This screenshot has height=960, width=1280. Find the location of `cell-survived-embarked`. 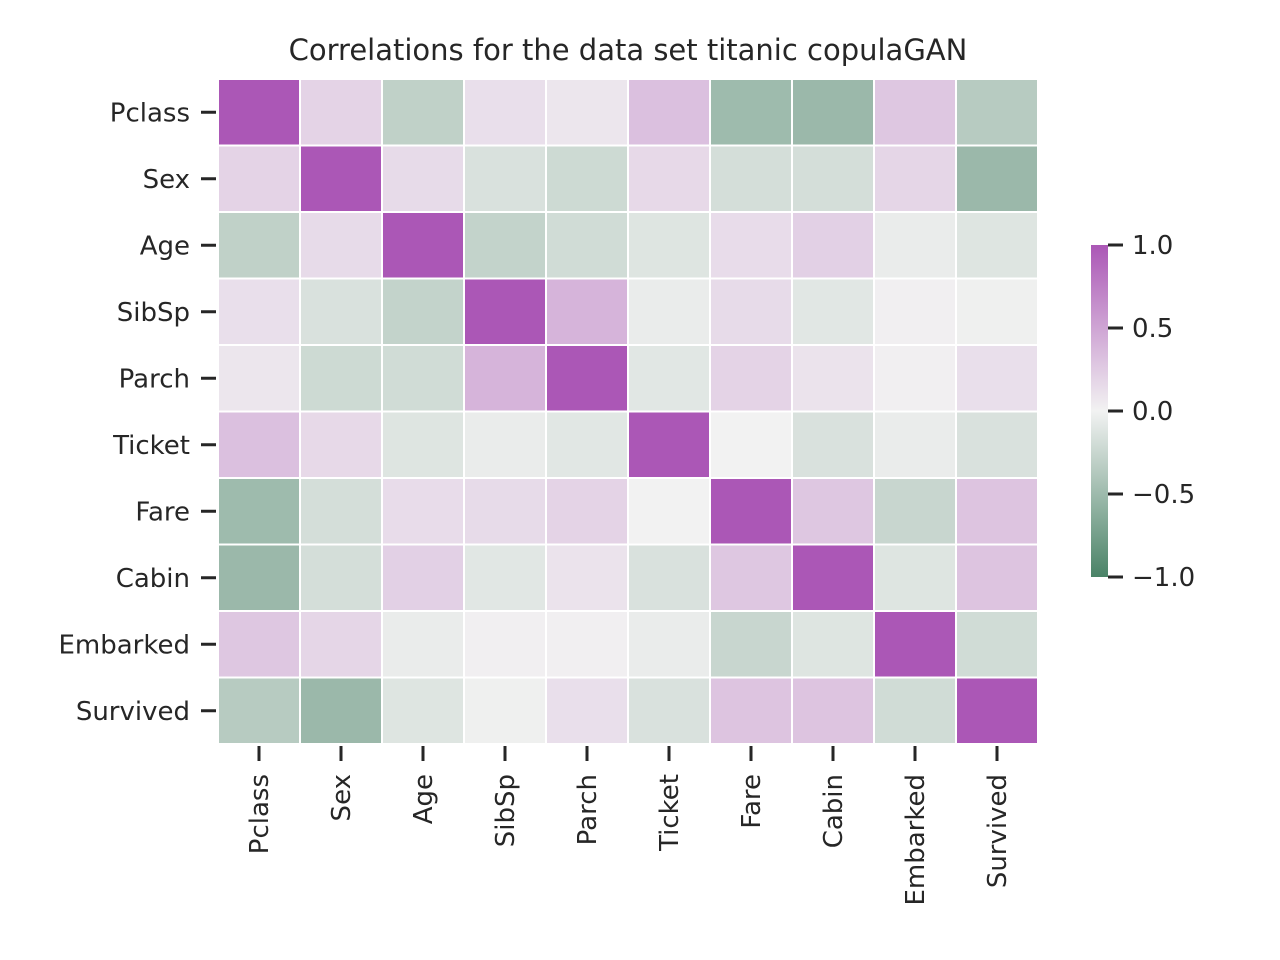

cell-survived-embarked is located at coordinates (915, 710).